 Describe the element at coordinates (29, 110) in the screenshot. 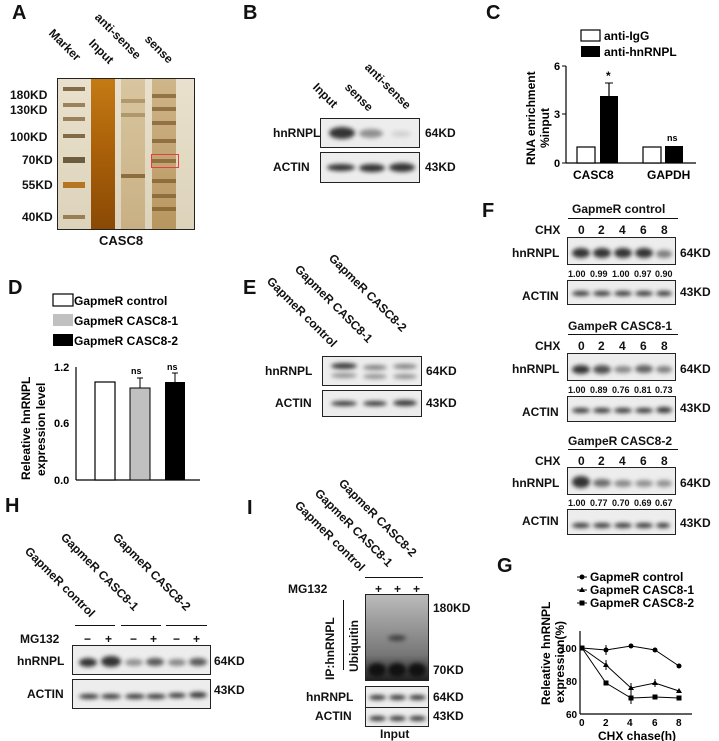

I see `marker-130kd: 130KD` at that location.